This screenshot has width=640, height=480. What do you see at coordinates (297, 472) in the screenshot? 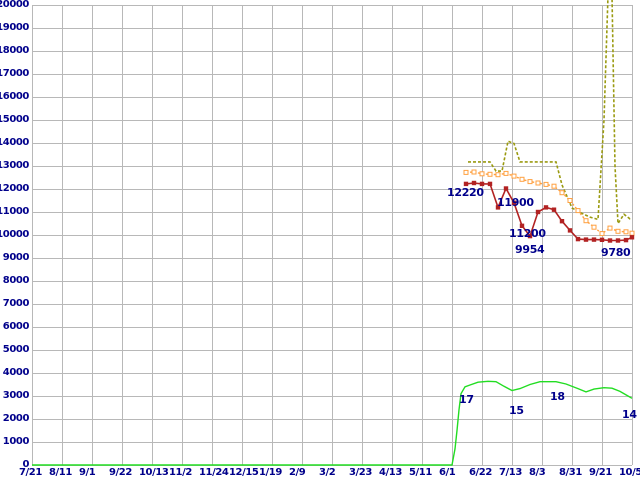
I see `x-axis-tick-label: 2/9` at bounding box center [297, 472].